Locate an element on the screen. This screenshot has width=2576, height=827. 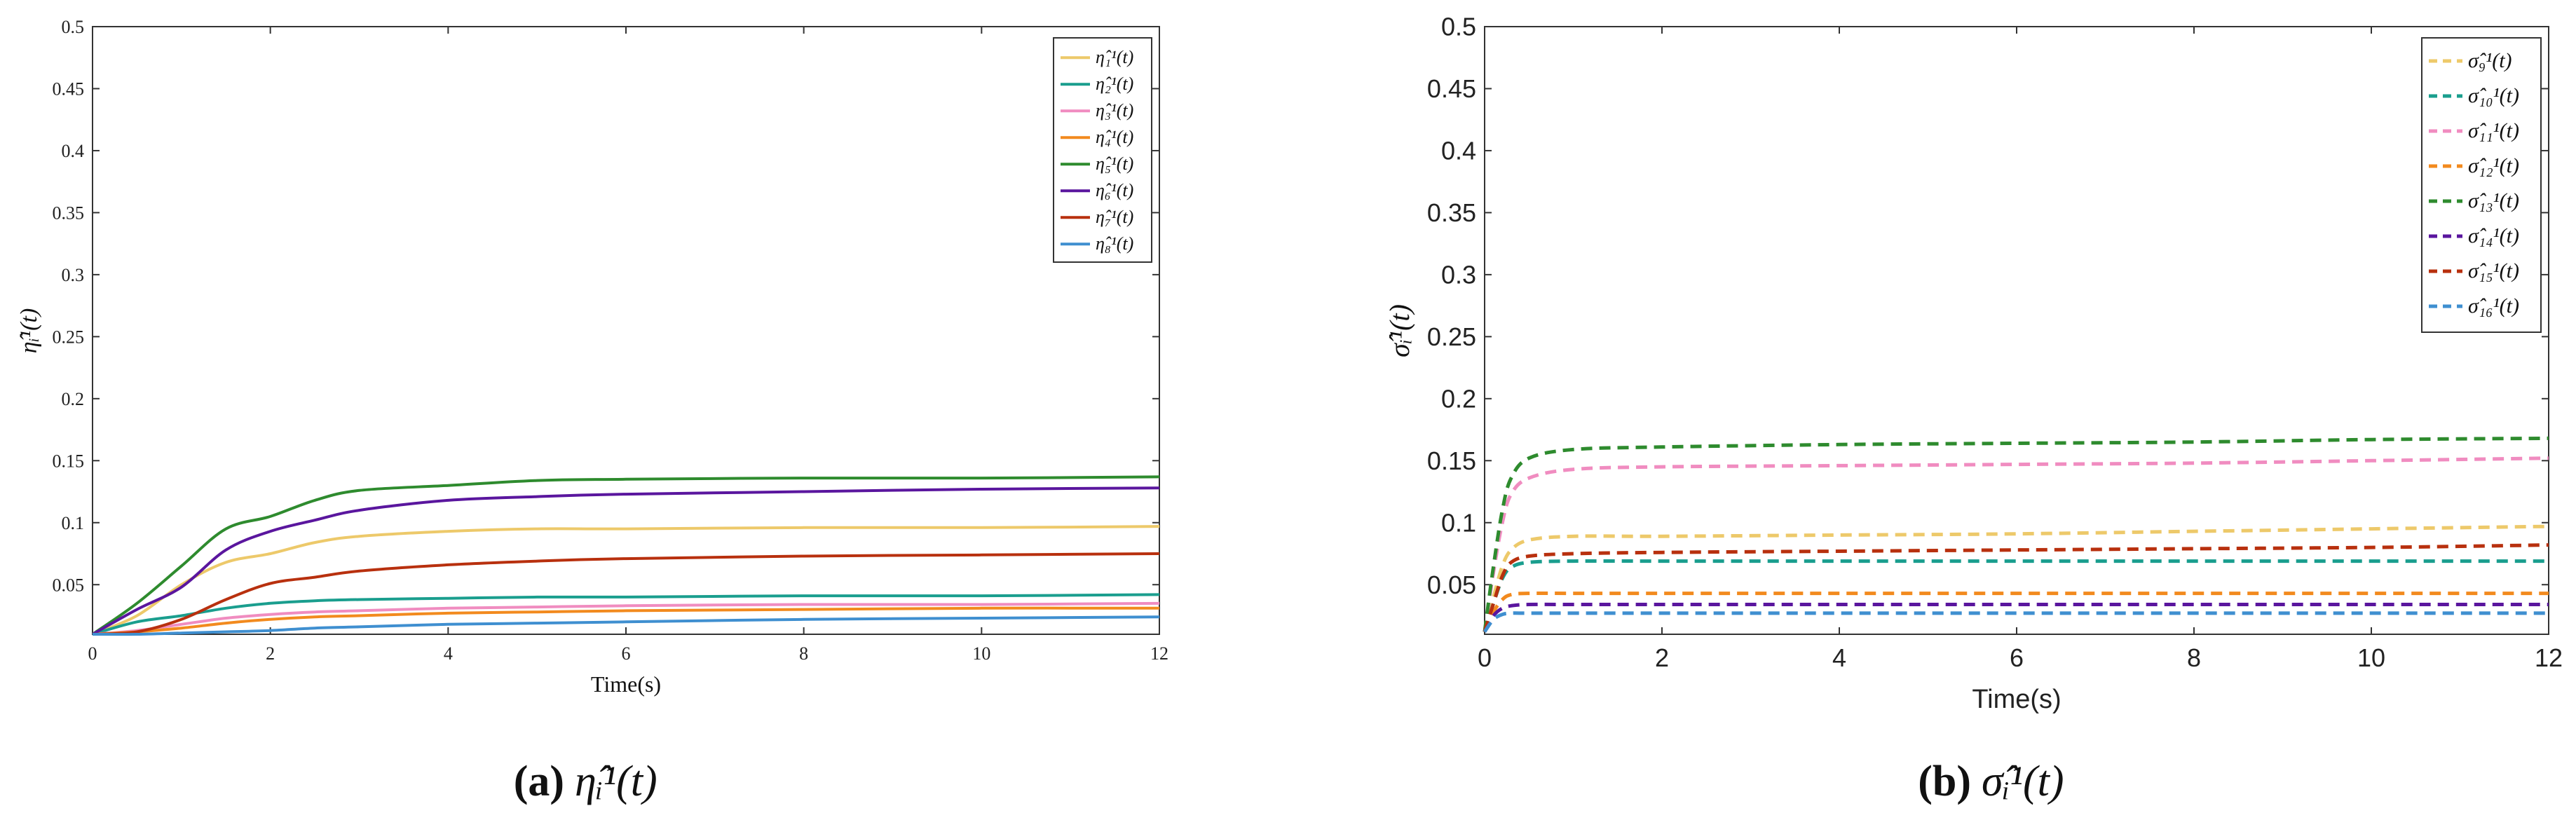
caption-a: (a) η̂ᵢ¹(t) is located at coordinates (585, 781).